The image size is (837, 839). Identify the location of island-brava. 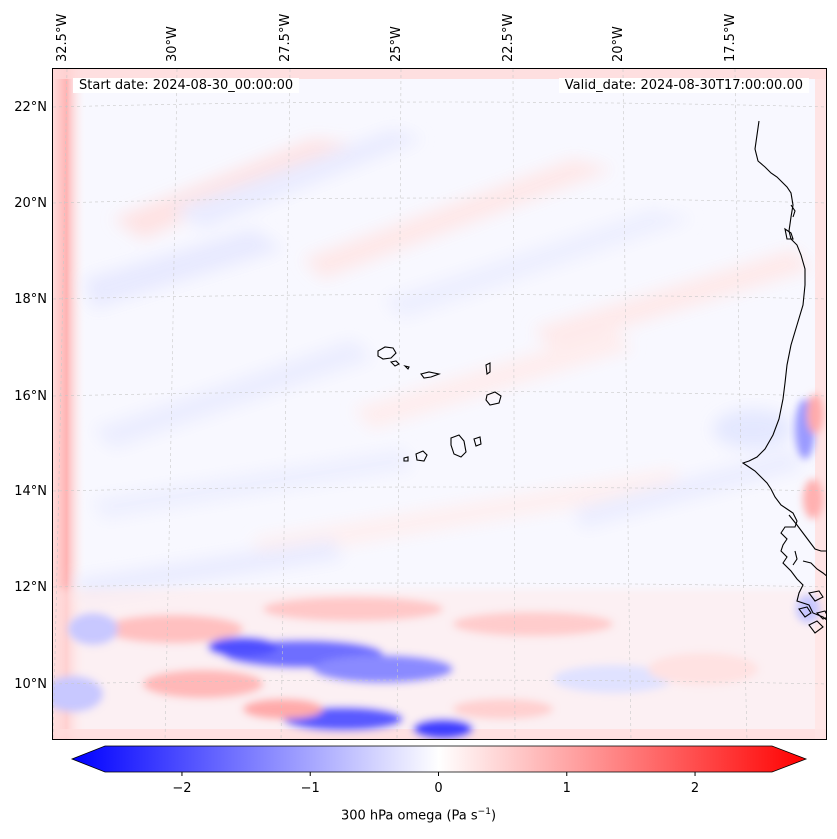
(406, 459).